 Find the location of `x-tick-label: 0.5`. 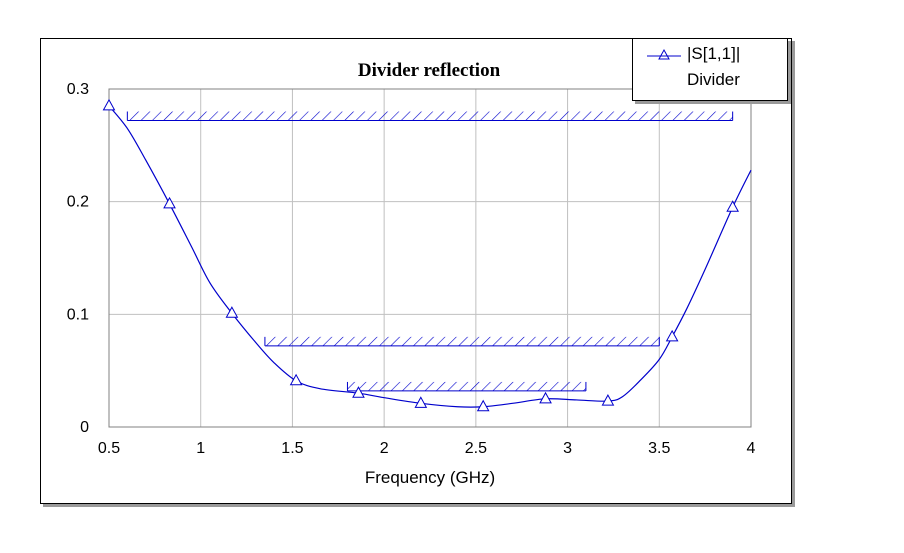

x-tick-label: 0.5 is located at coordinates (109, 448).